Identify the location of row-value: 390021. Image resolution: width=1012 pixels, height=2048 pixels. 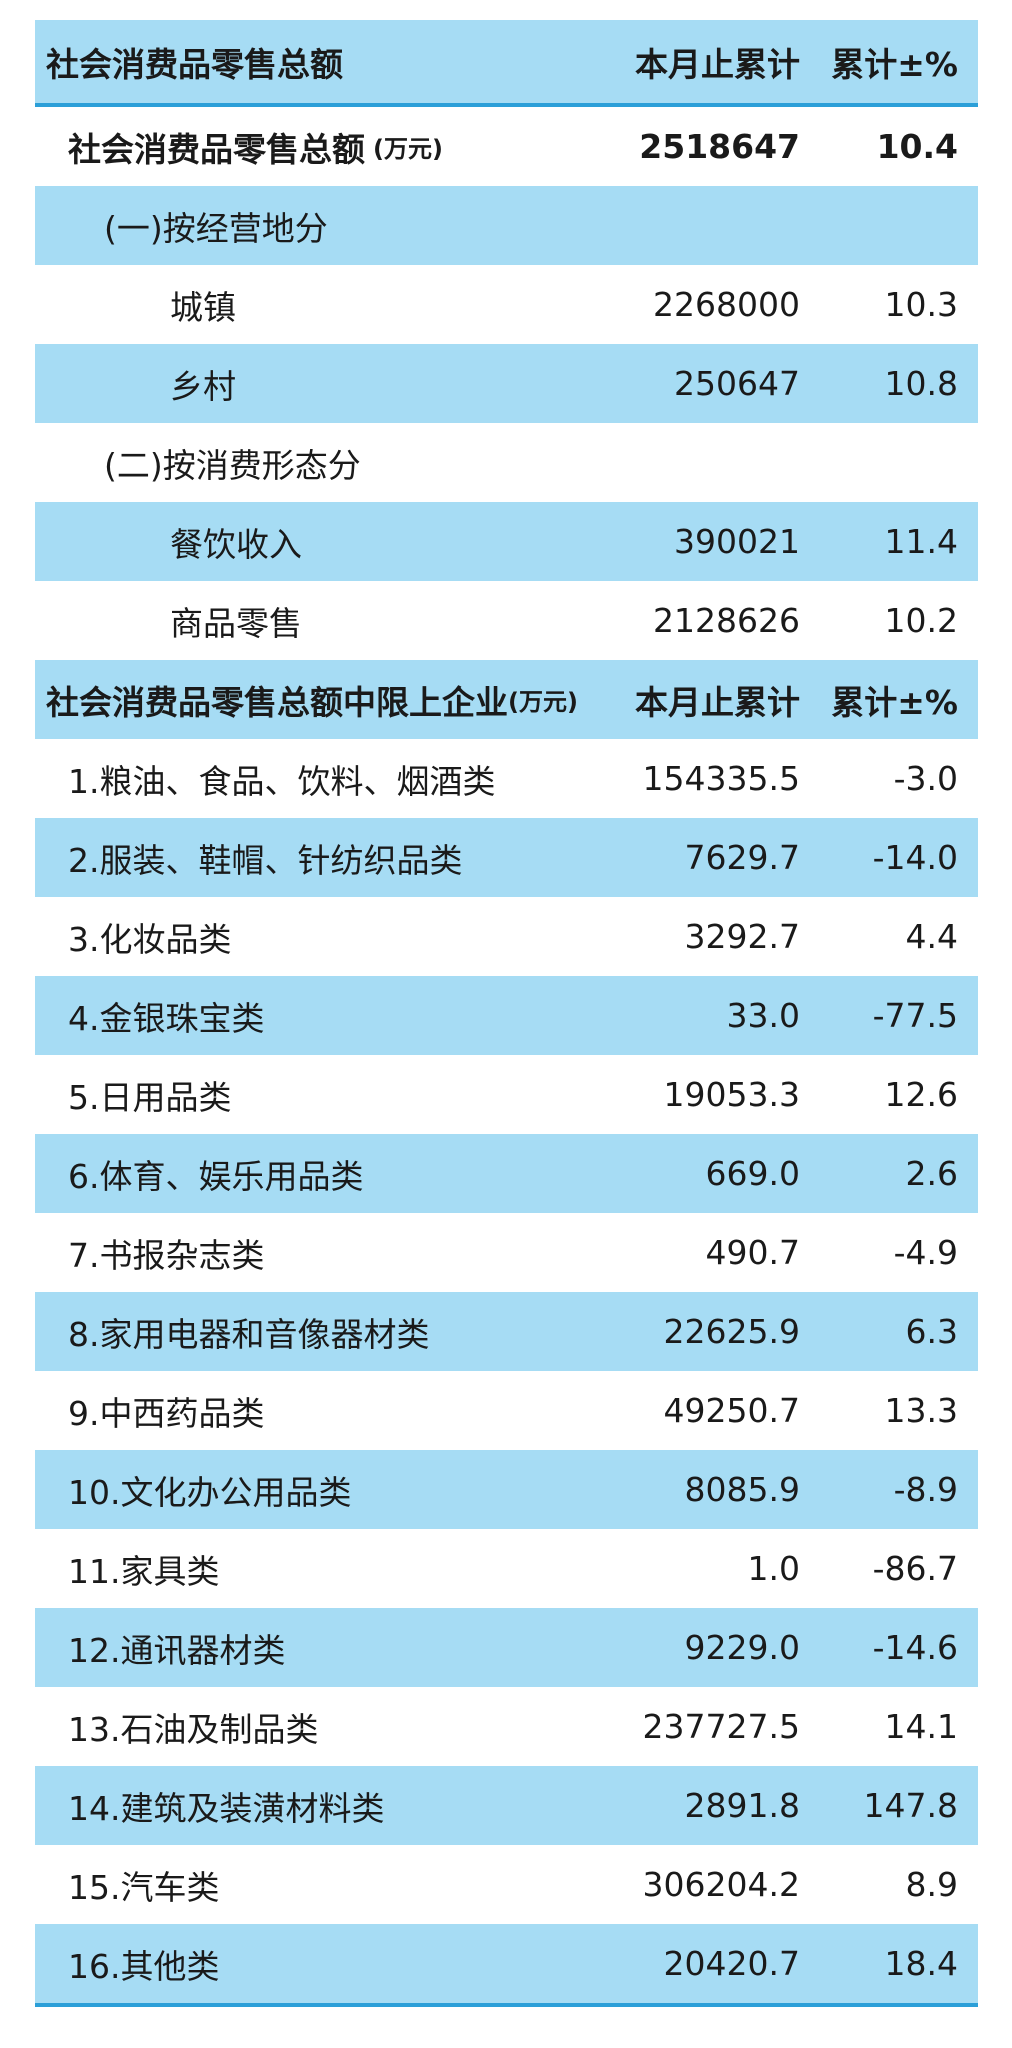
(737, 541).